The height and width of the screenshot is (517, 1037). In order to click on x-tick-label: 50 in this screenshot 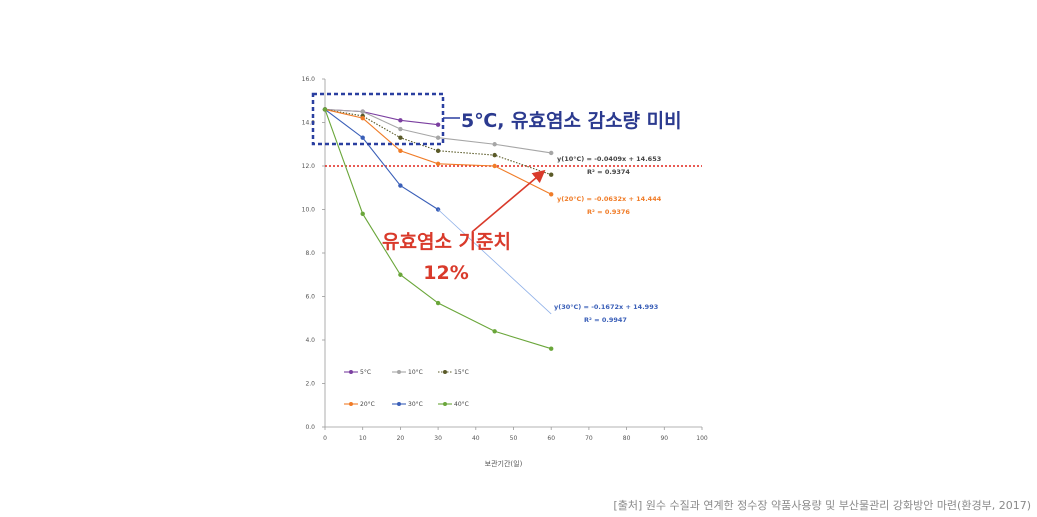, I will do `click(514, 438)`.